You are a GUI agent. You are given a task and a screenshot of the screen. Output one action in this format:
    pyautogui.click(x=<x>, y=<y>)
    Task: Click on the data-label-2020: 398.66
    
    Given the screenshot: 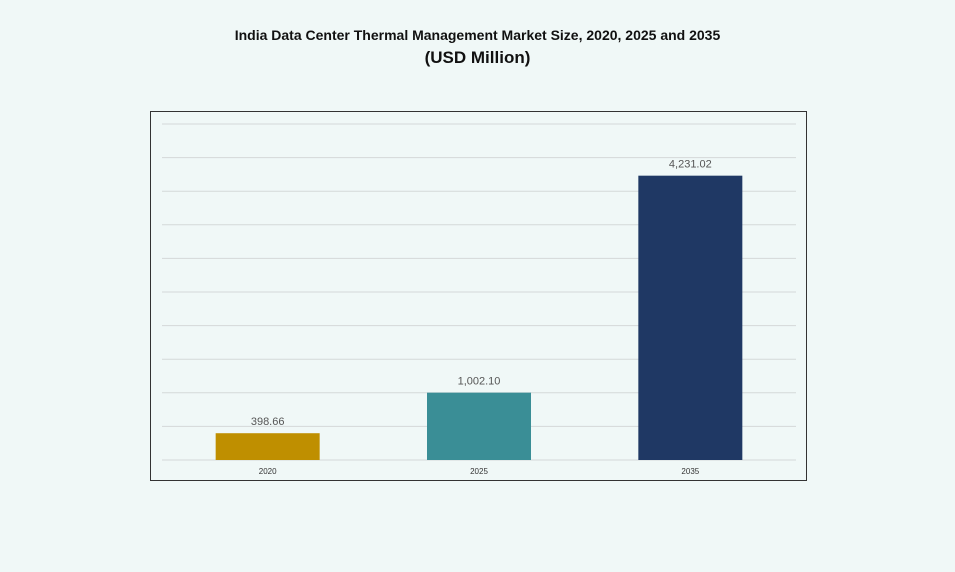 What is the action you would take?
    pyautogui.click(x=268, y=422)
    